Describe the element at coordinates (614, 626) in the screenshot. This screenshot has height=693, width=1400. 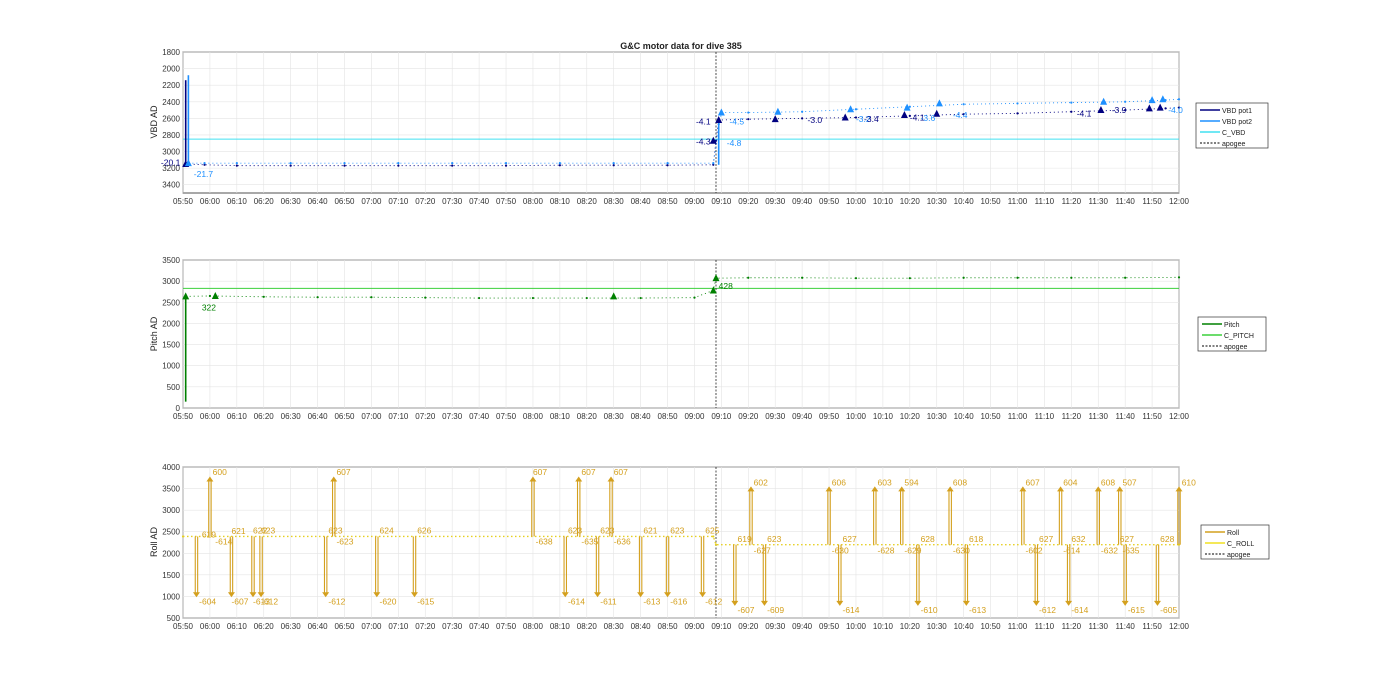
I see `roll-x-tick-label: 08:30` at that location.